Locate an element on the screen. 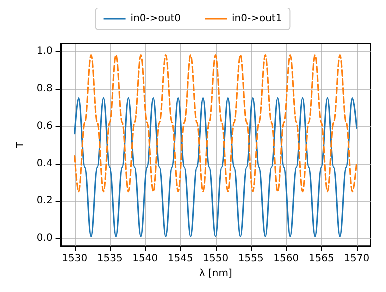 The image size is (386, 292). x-tick-label: 1535 is located at coordinates (110, 259).